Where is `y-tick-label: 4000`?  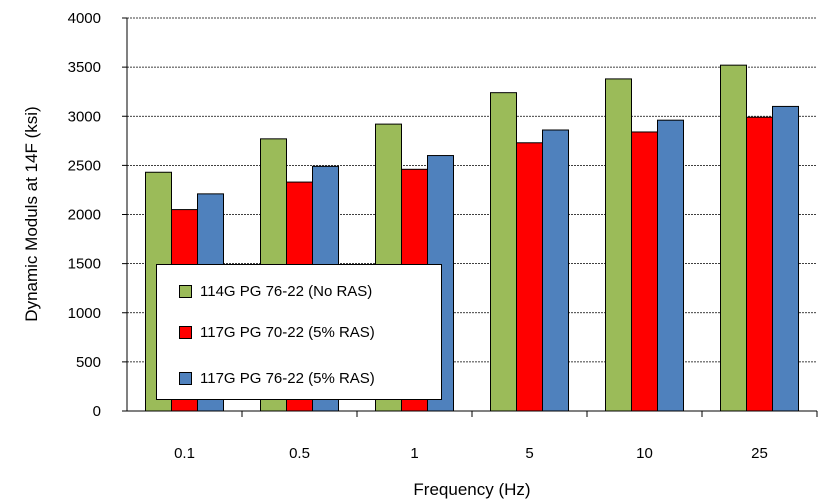 y-tick-label: 4000 is located at coordinates (84, 18).